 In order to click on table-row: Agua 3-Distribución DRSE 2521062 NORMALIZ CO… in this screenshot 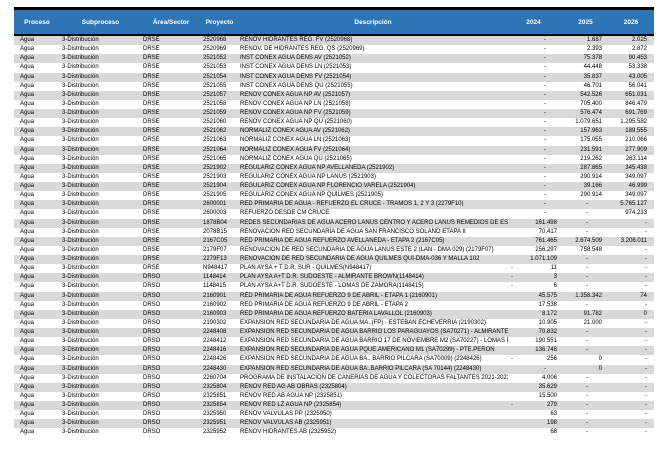, I will do `click(334, 132)`.